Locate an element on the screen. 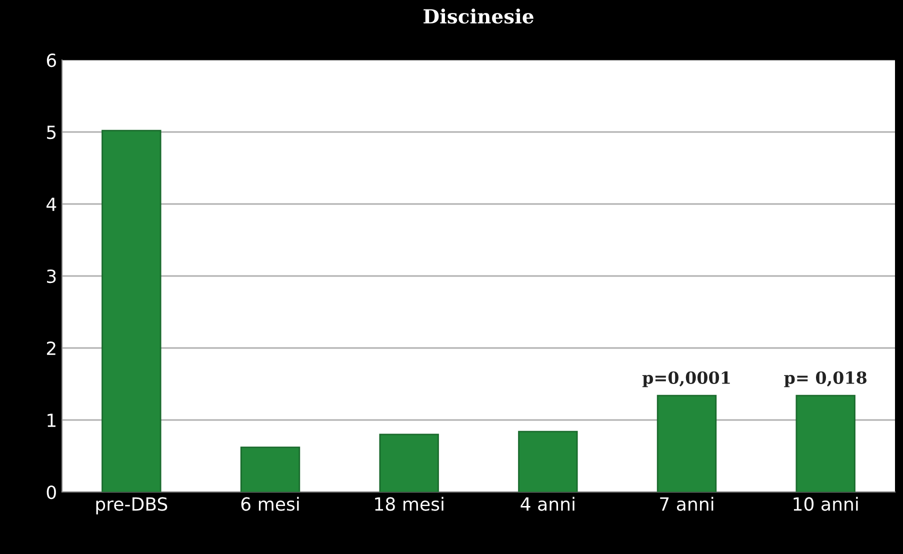  annotation: p= 0,018 is located at coordinates (825, 379).